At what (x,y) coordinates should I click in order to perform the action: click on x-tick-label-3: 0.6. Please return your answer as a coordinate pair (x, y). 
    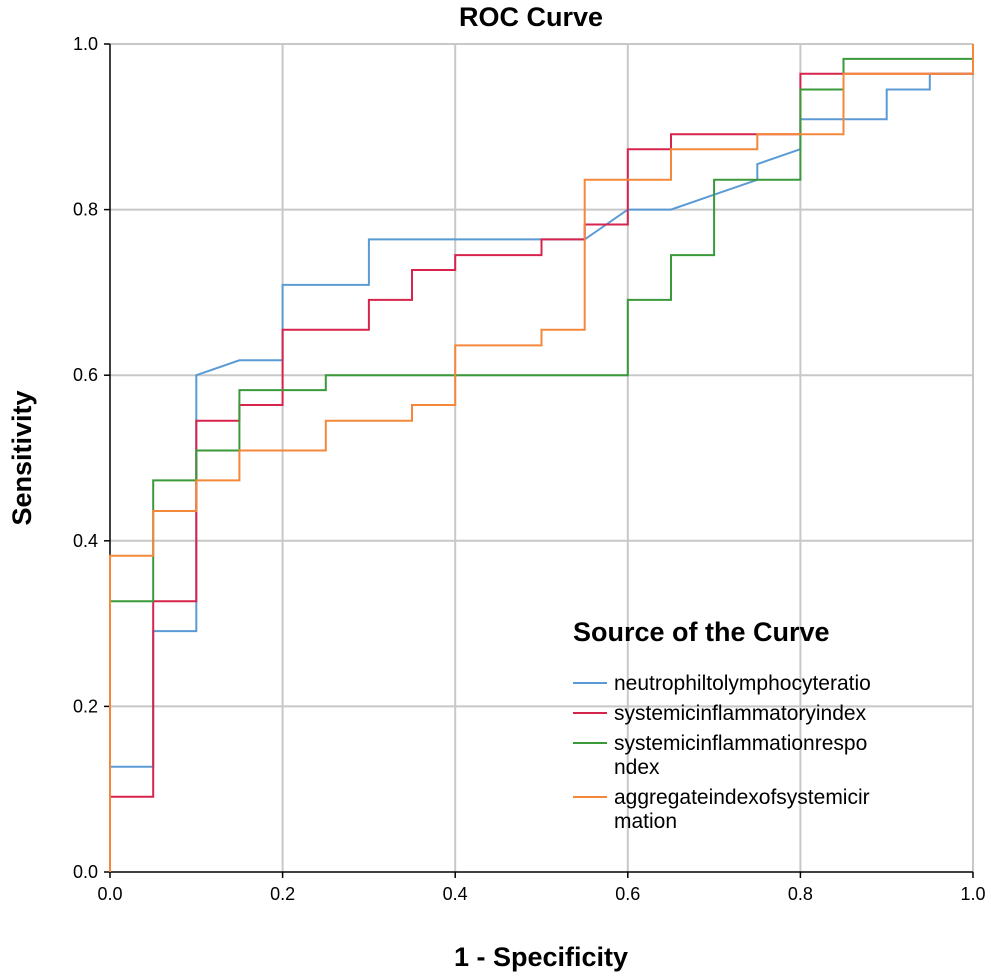
    Looking at the image, I should click on (627, 894).